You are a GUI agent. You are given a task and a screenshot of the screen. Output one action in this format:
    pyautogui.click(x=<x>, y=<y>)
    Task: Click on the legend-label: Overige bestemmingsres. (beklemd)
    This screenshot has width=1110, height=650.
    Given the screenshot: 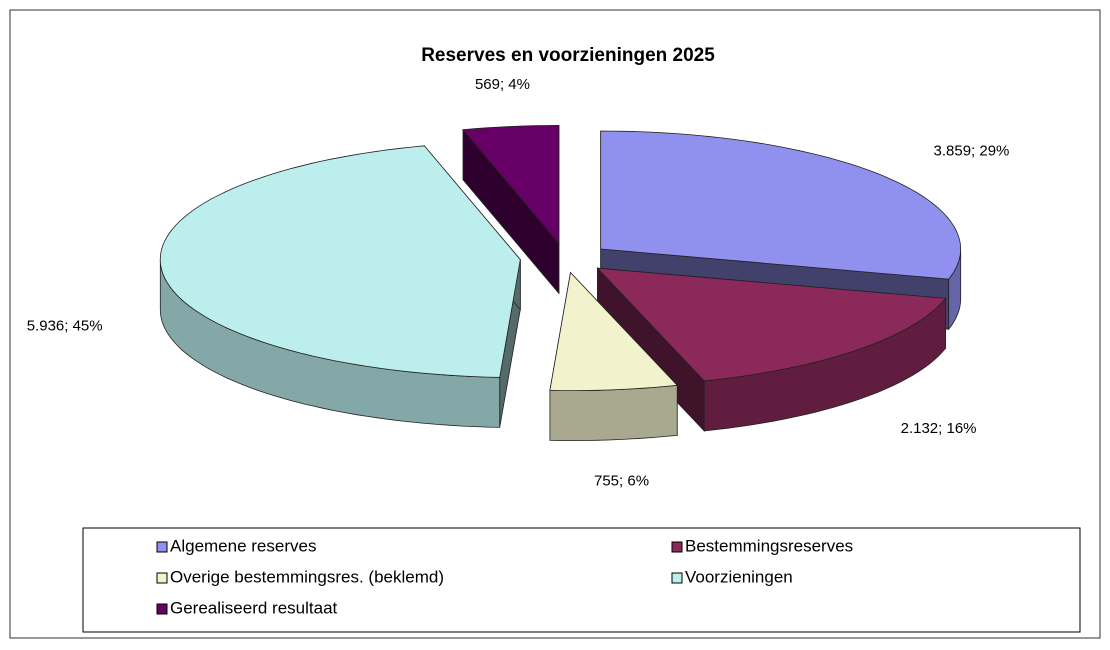 What is the action you would take?
    pyautogui.click(x=307, y=576)
    